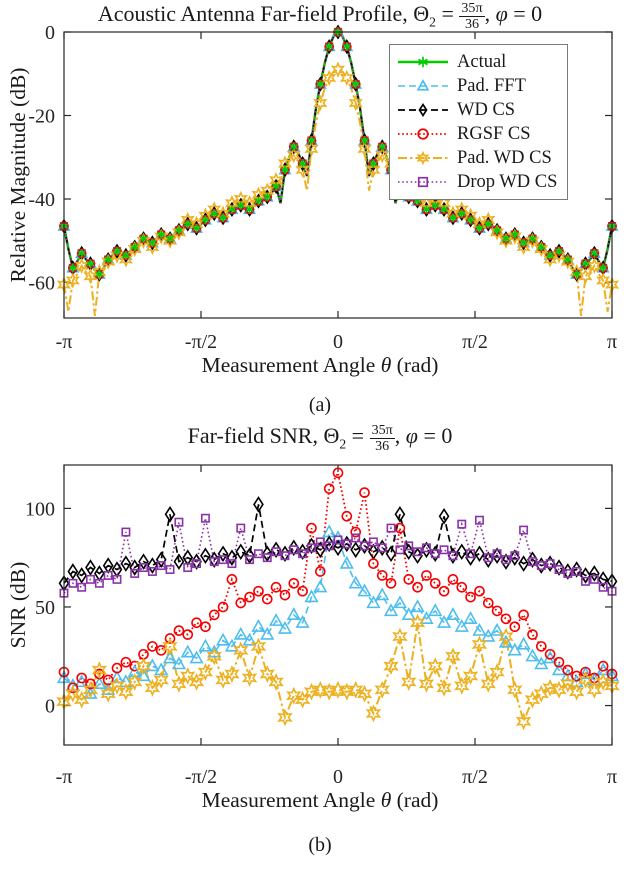 This screenshot has width=640, height=885. What do you see at coordinates (423, 62) in the screenshot?
I see `legend-marker-asterisk-icon` at bounding box center [423, 62].